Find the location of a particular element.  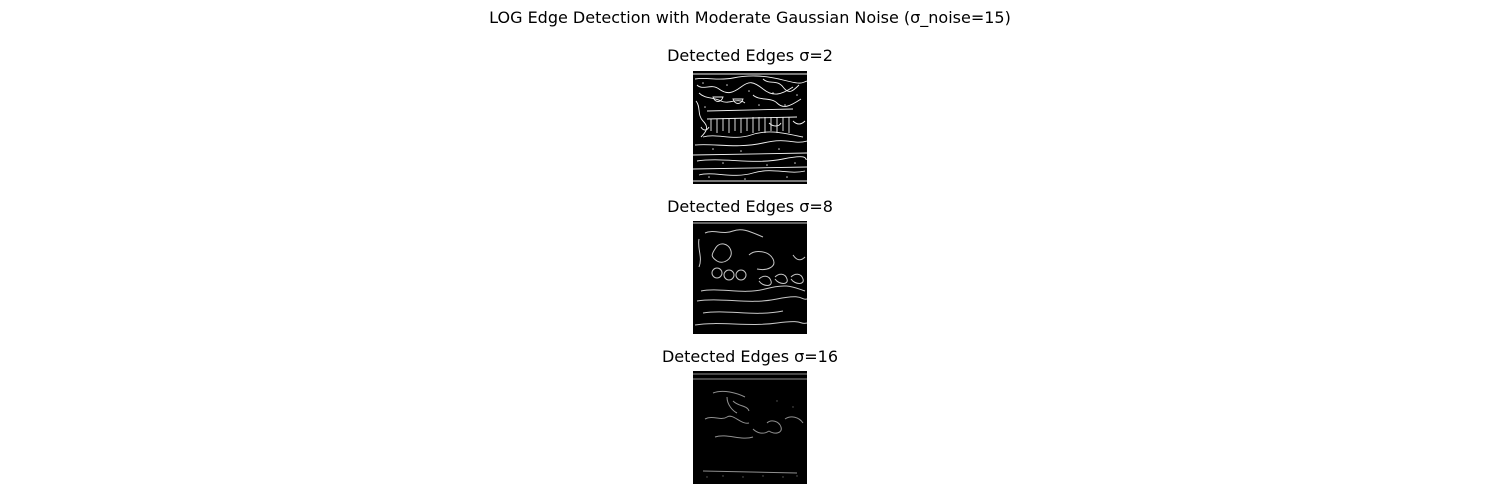

panel-1-edge-image is located at coordinates (750, 127).